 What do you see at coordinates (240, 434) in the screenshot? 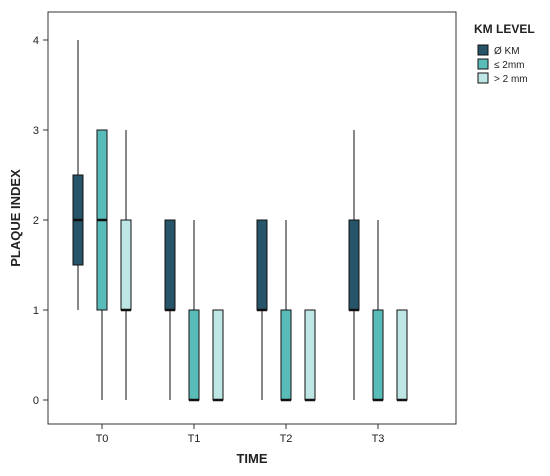
I see `x-axis: T0 T1 T2 T3` at bounding box center [240, 434].